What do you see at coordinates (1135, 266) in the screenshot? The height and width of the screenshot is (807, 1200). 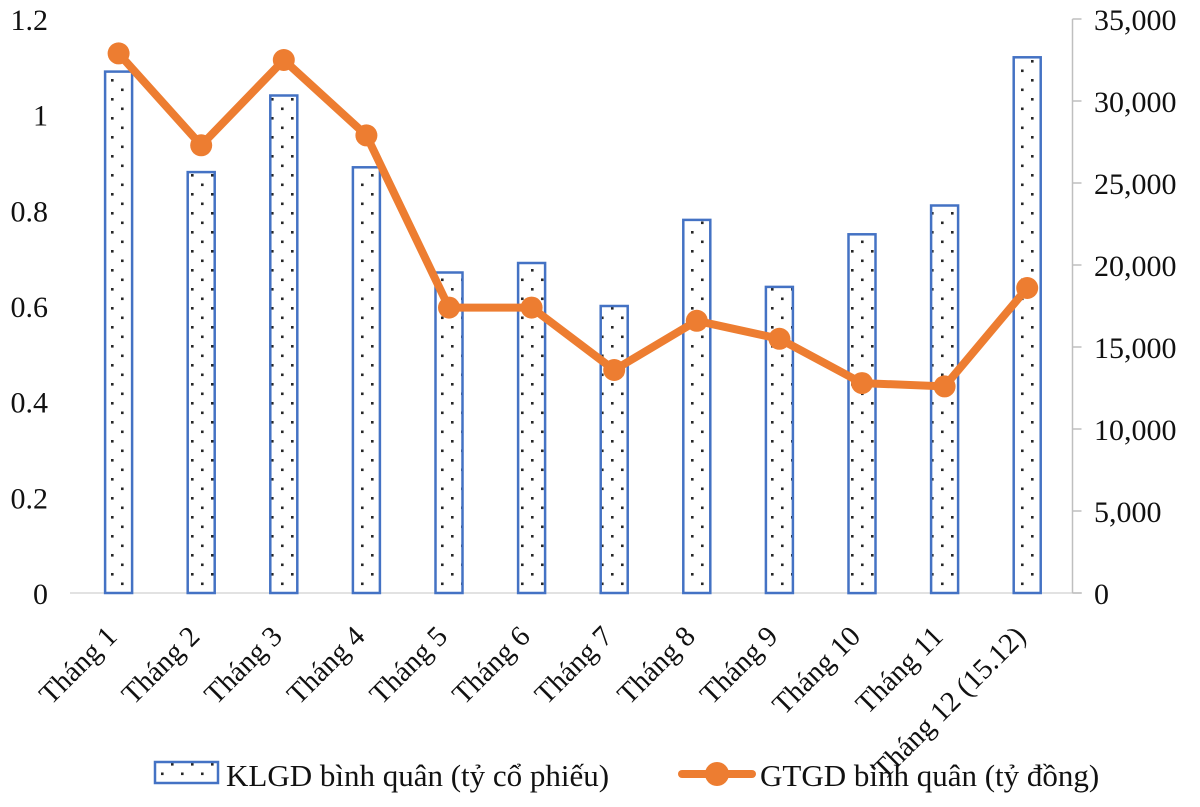 I see `right-axis-tick-label: 20,000` at bounding box center [1135, 266].